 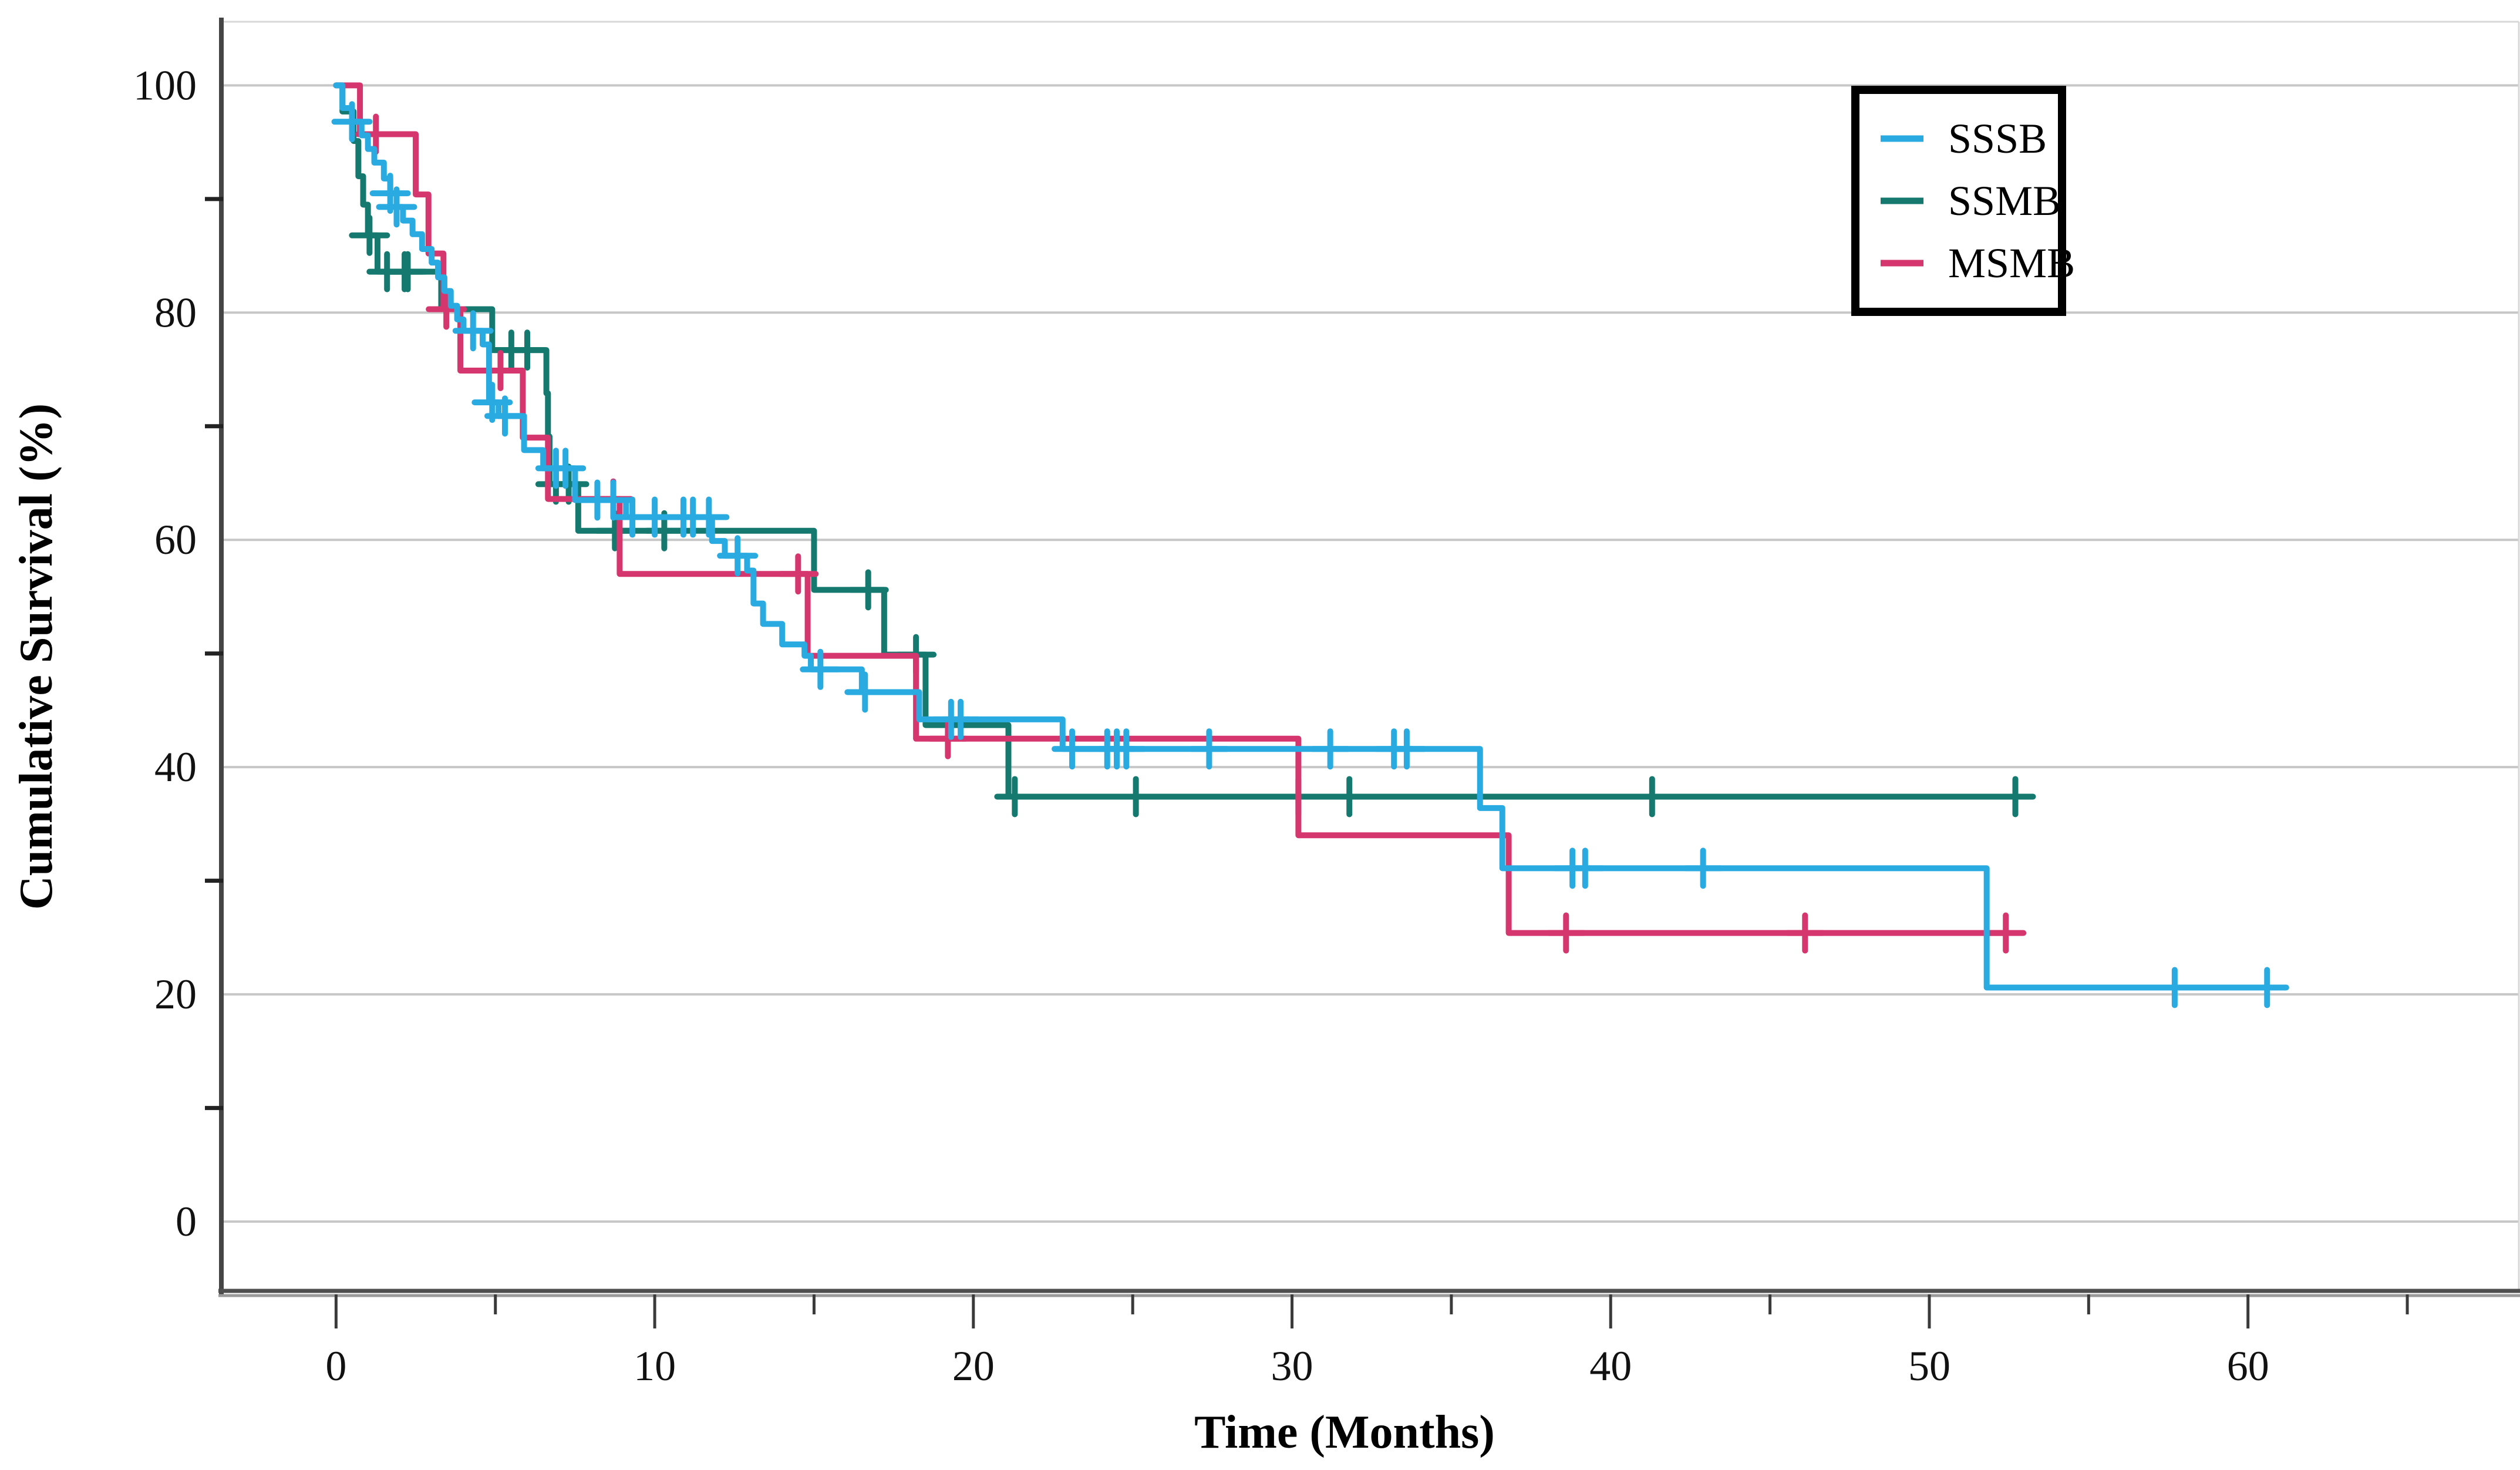 I want to click on x-tick-label-20: 20, so click(x=973, y=1366).